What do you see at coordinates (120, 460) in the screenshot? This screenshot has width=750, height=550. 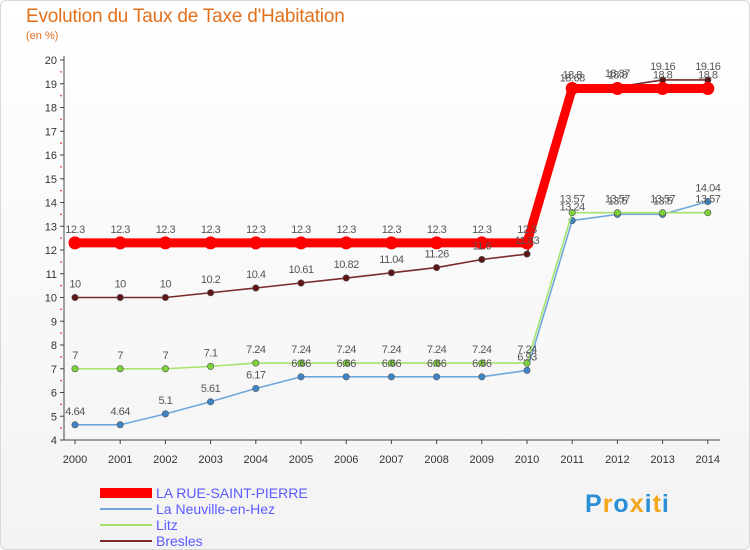 I see `x-tick-label: 2001` at bounding box center [120, 460].